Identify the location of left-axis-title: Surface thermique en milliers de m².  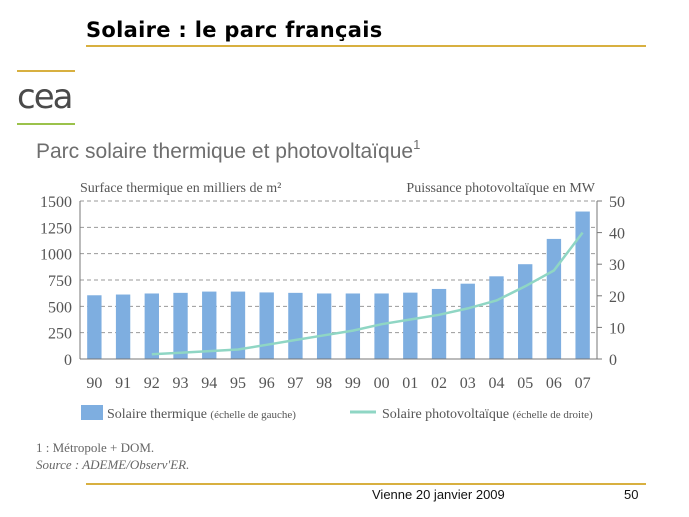
(180, 188).